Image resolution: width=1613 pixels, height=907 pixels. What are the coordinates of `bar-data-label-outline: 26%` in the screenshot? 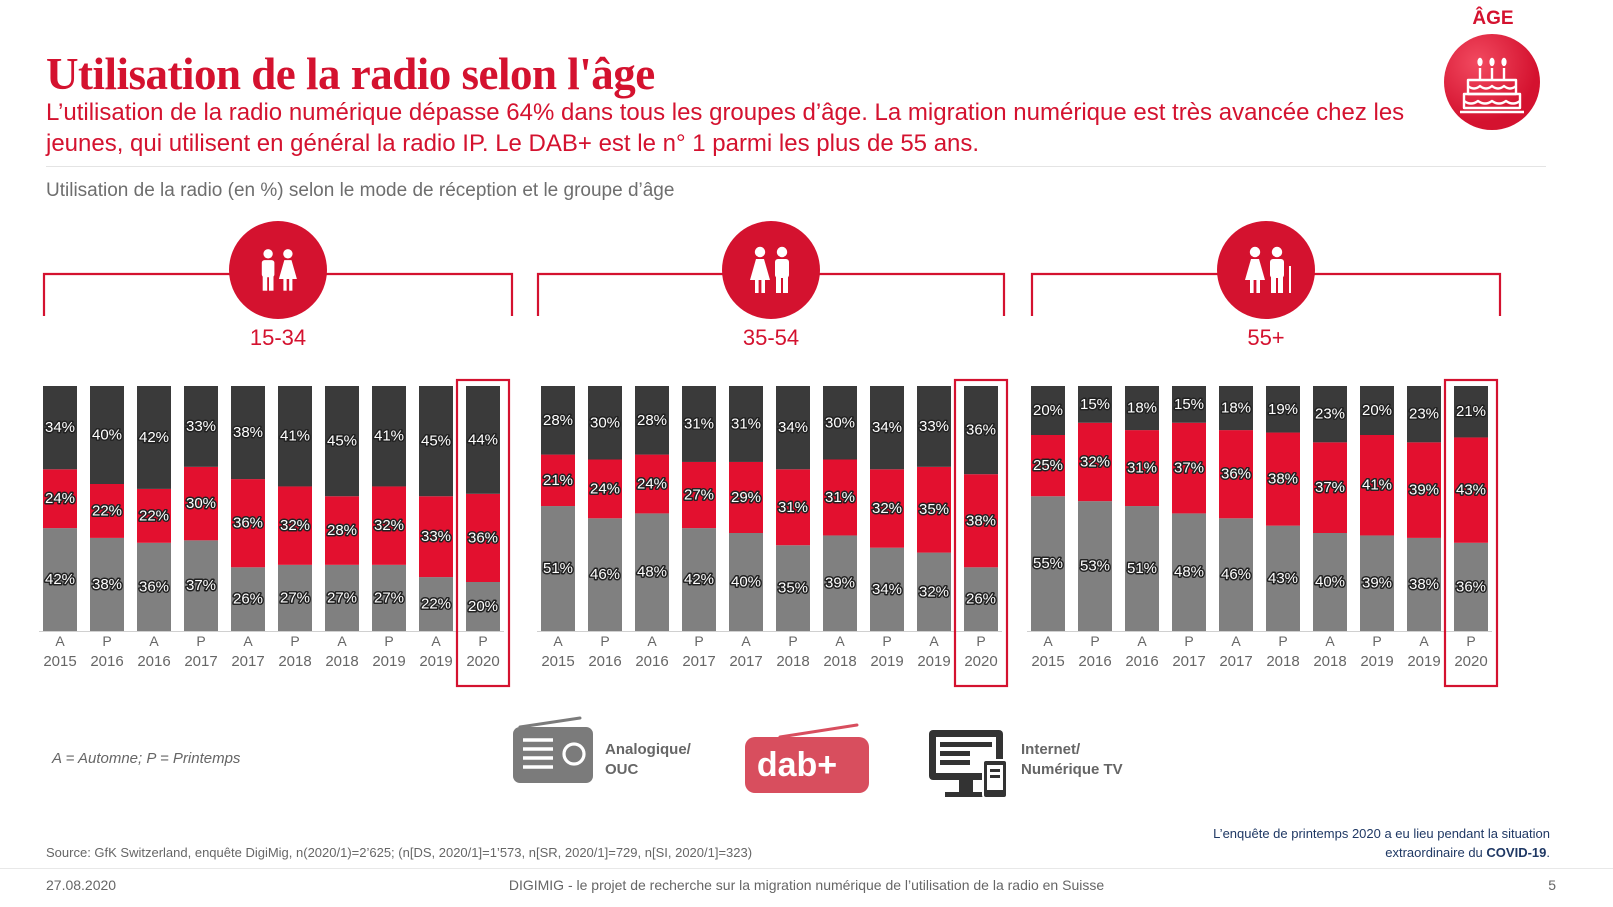 It's located at (981, 599).